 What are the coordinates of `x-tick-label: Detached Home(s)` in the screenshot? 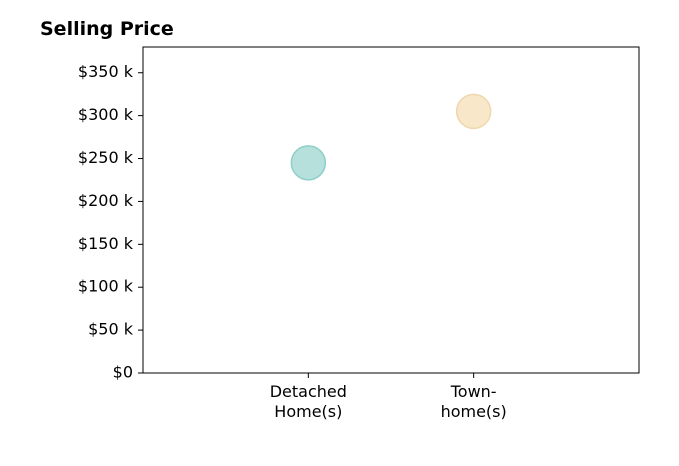 It's located at (308, 401).